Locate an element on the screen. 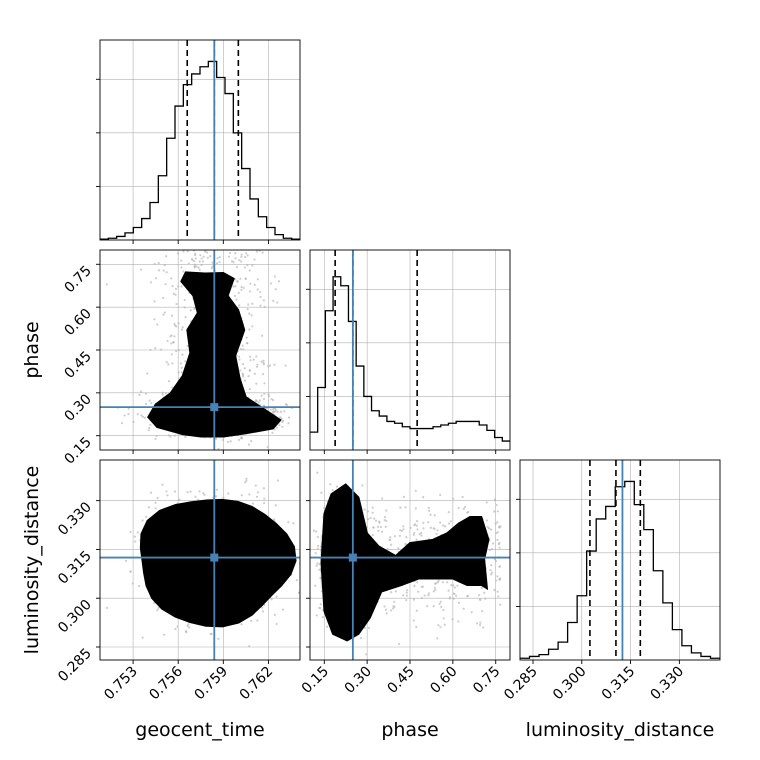  y-tick-label: 0.330 is located at coordinates (75, 519).